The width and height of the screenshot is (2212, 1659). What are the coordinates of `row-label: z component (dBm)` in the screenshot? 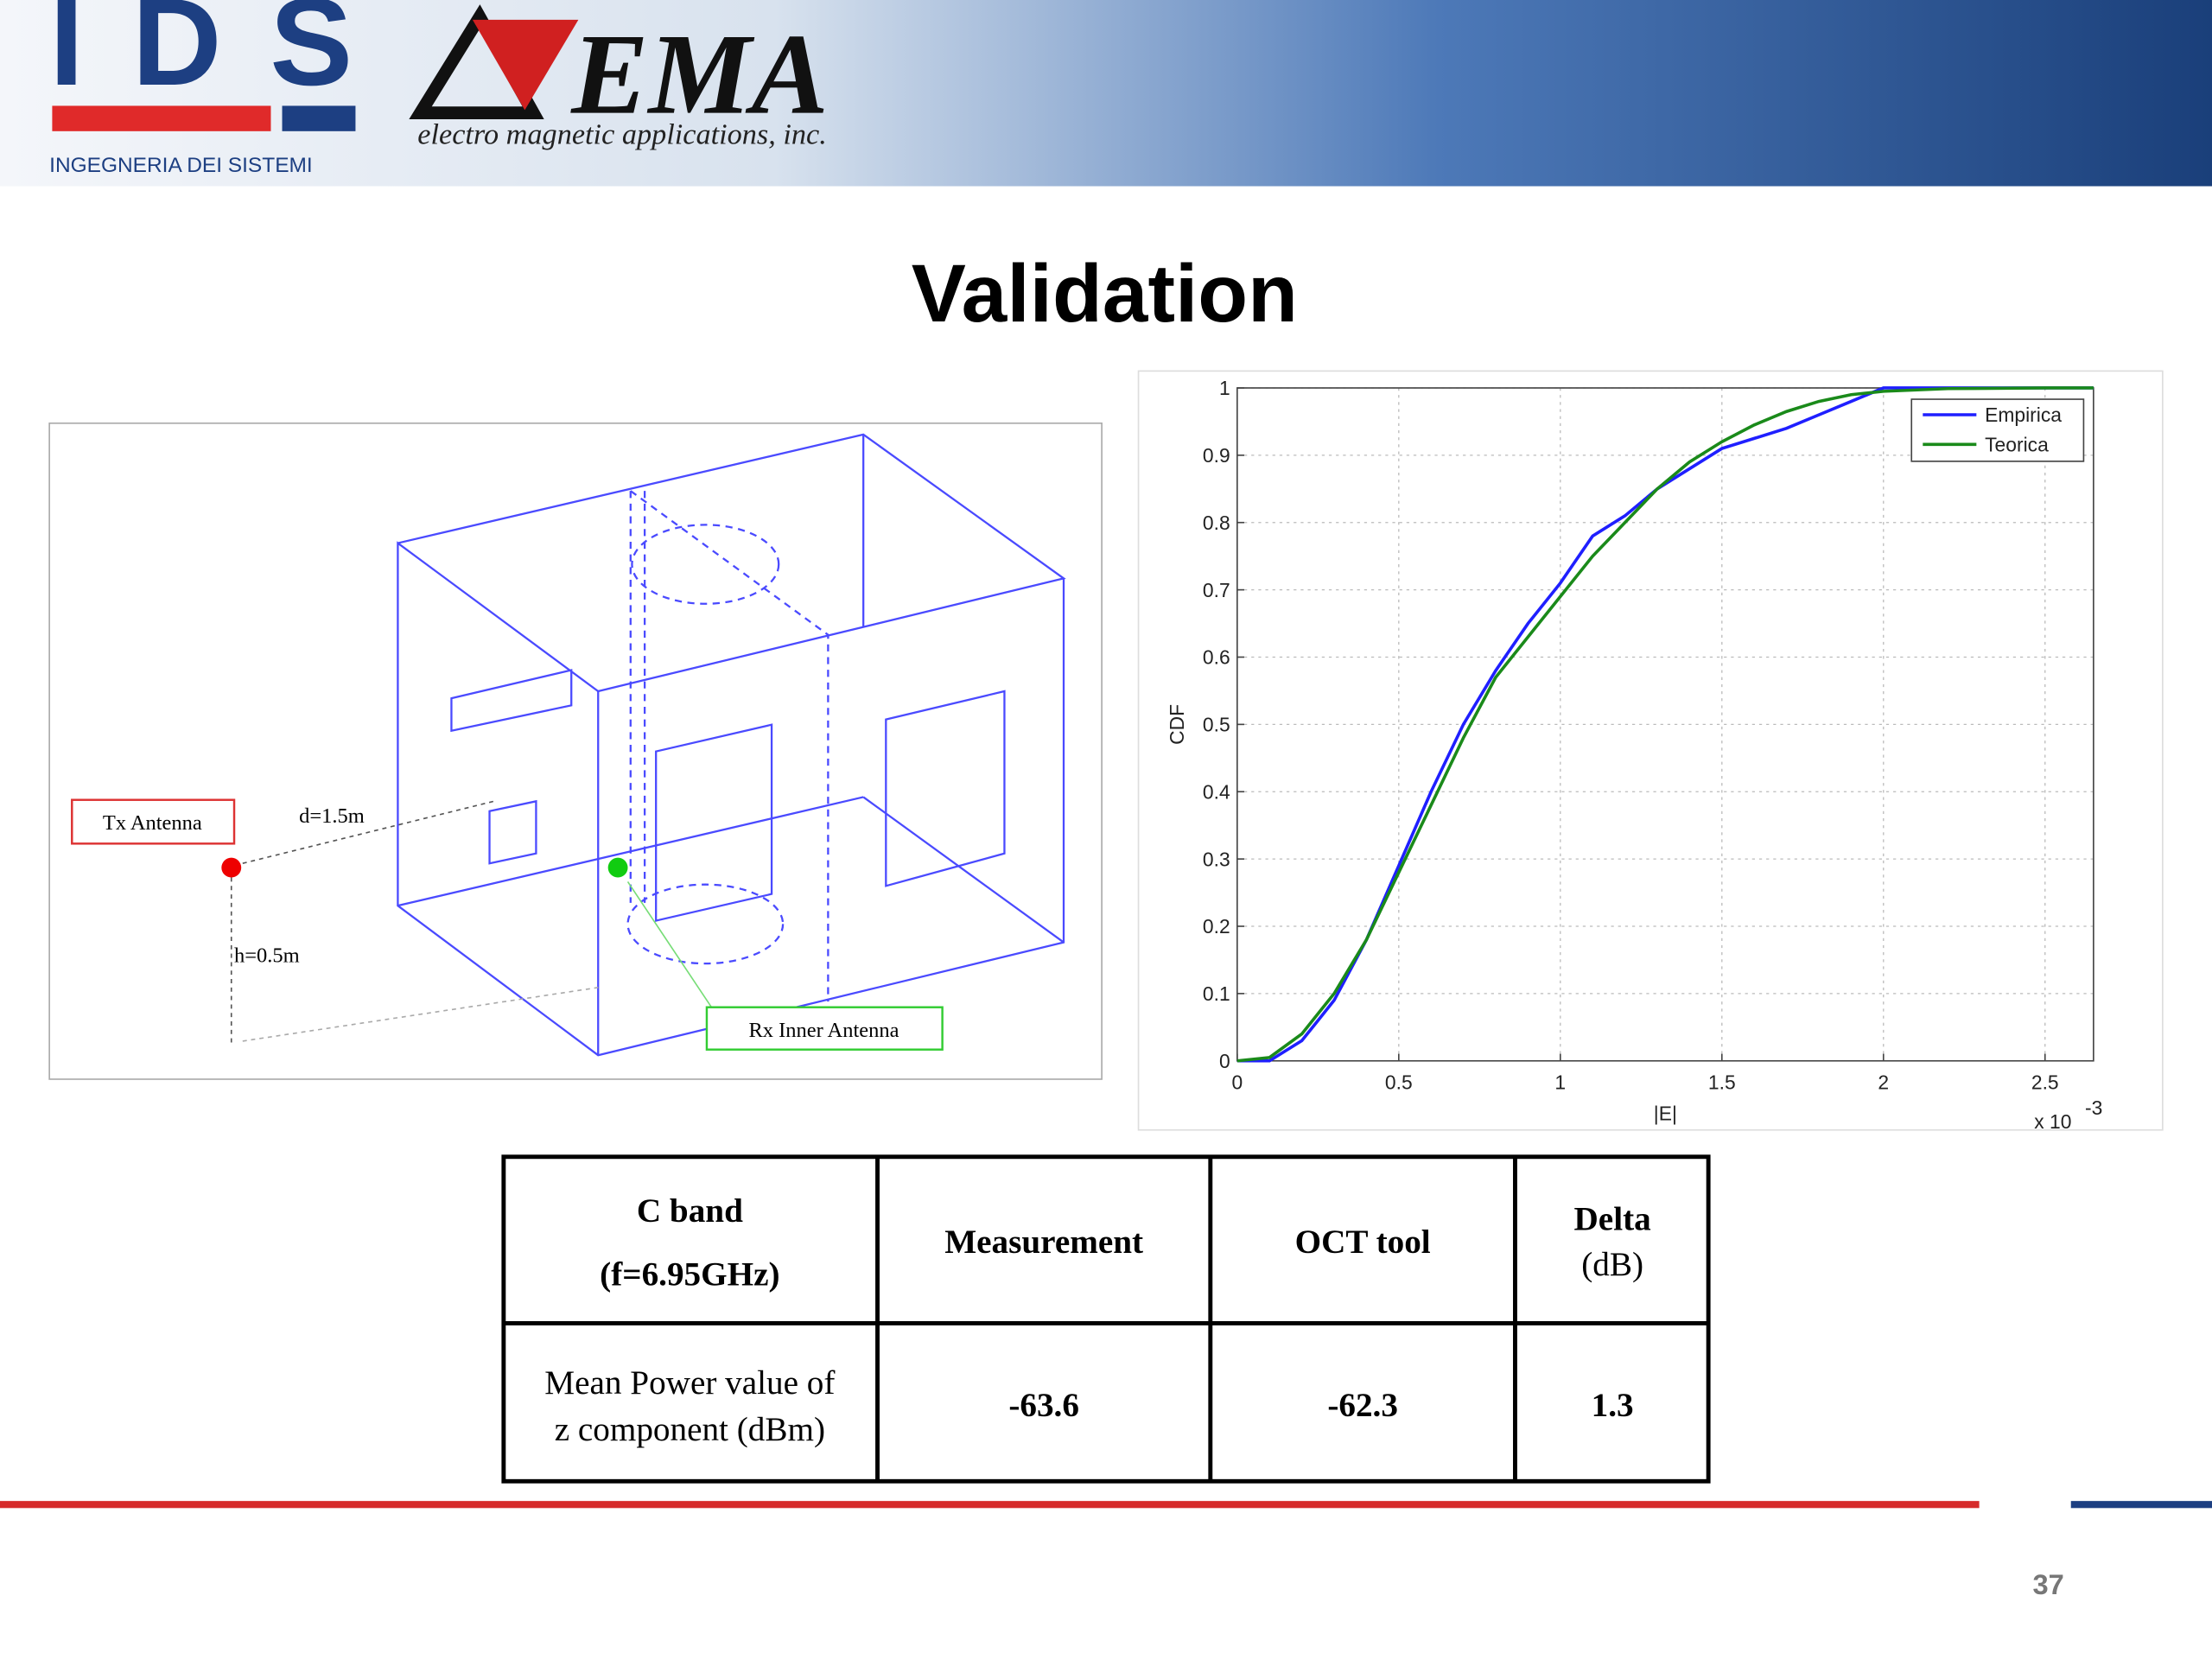 It's located at (690, 1429).